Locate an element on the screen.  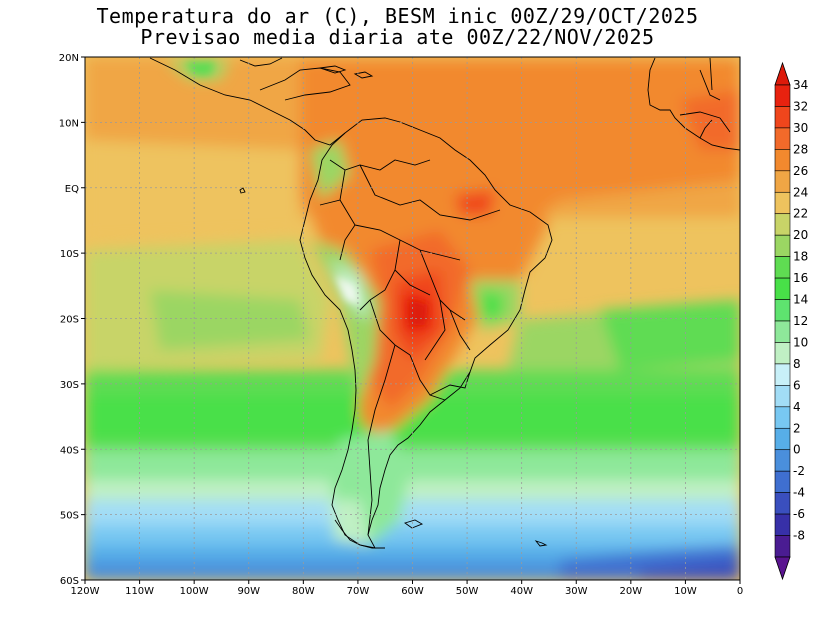
colorbar-label: 14 is located at coordinates (800, 300).